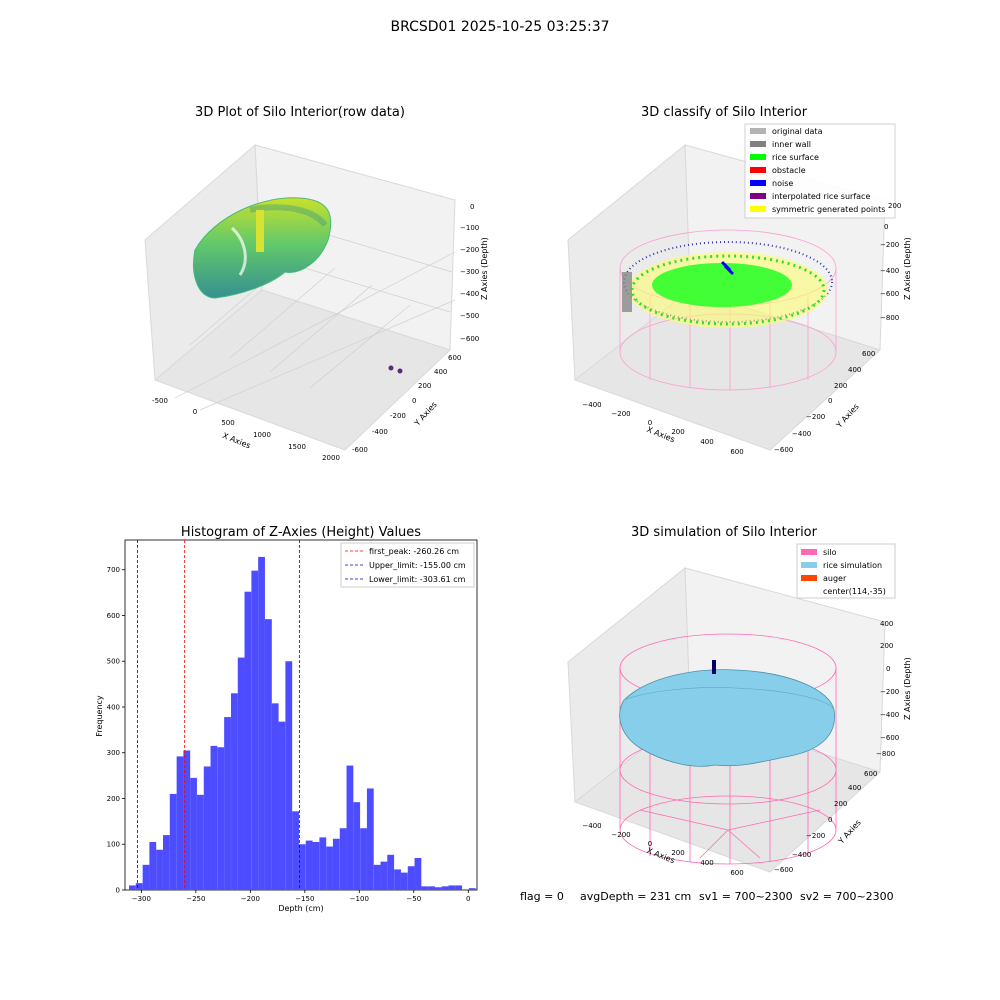  What do you see at coordinates (301, 532) in the screenshot?
I see `hist-title: Histogram of Z-Axies (Height) Values` at bounding box center [301, 532].